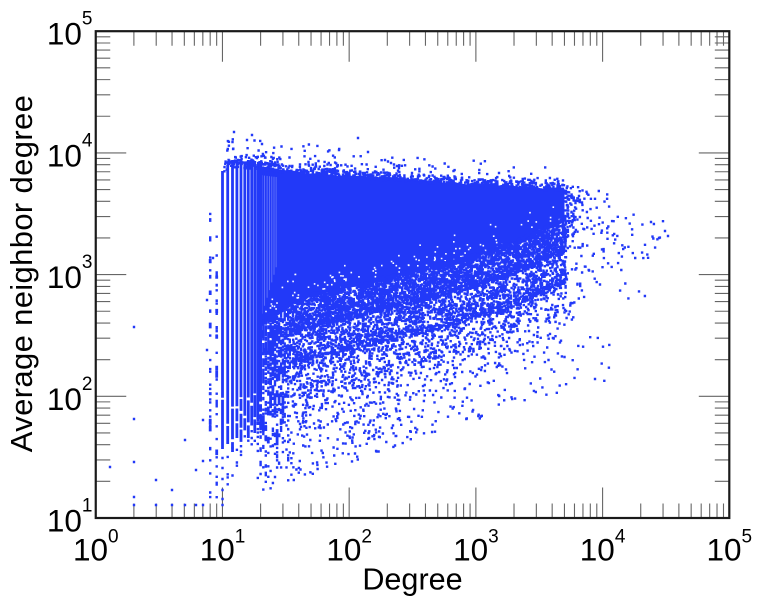  Describe the element at coordinates (70, 395) in the screenshot. I see `svg-text: 10²` at that location.